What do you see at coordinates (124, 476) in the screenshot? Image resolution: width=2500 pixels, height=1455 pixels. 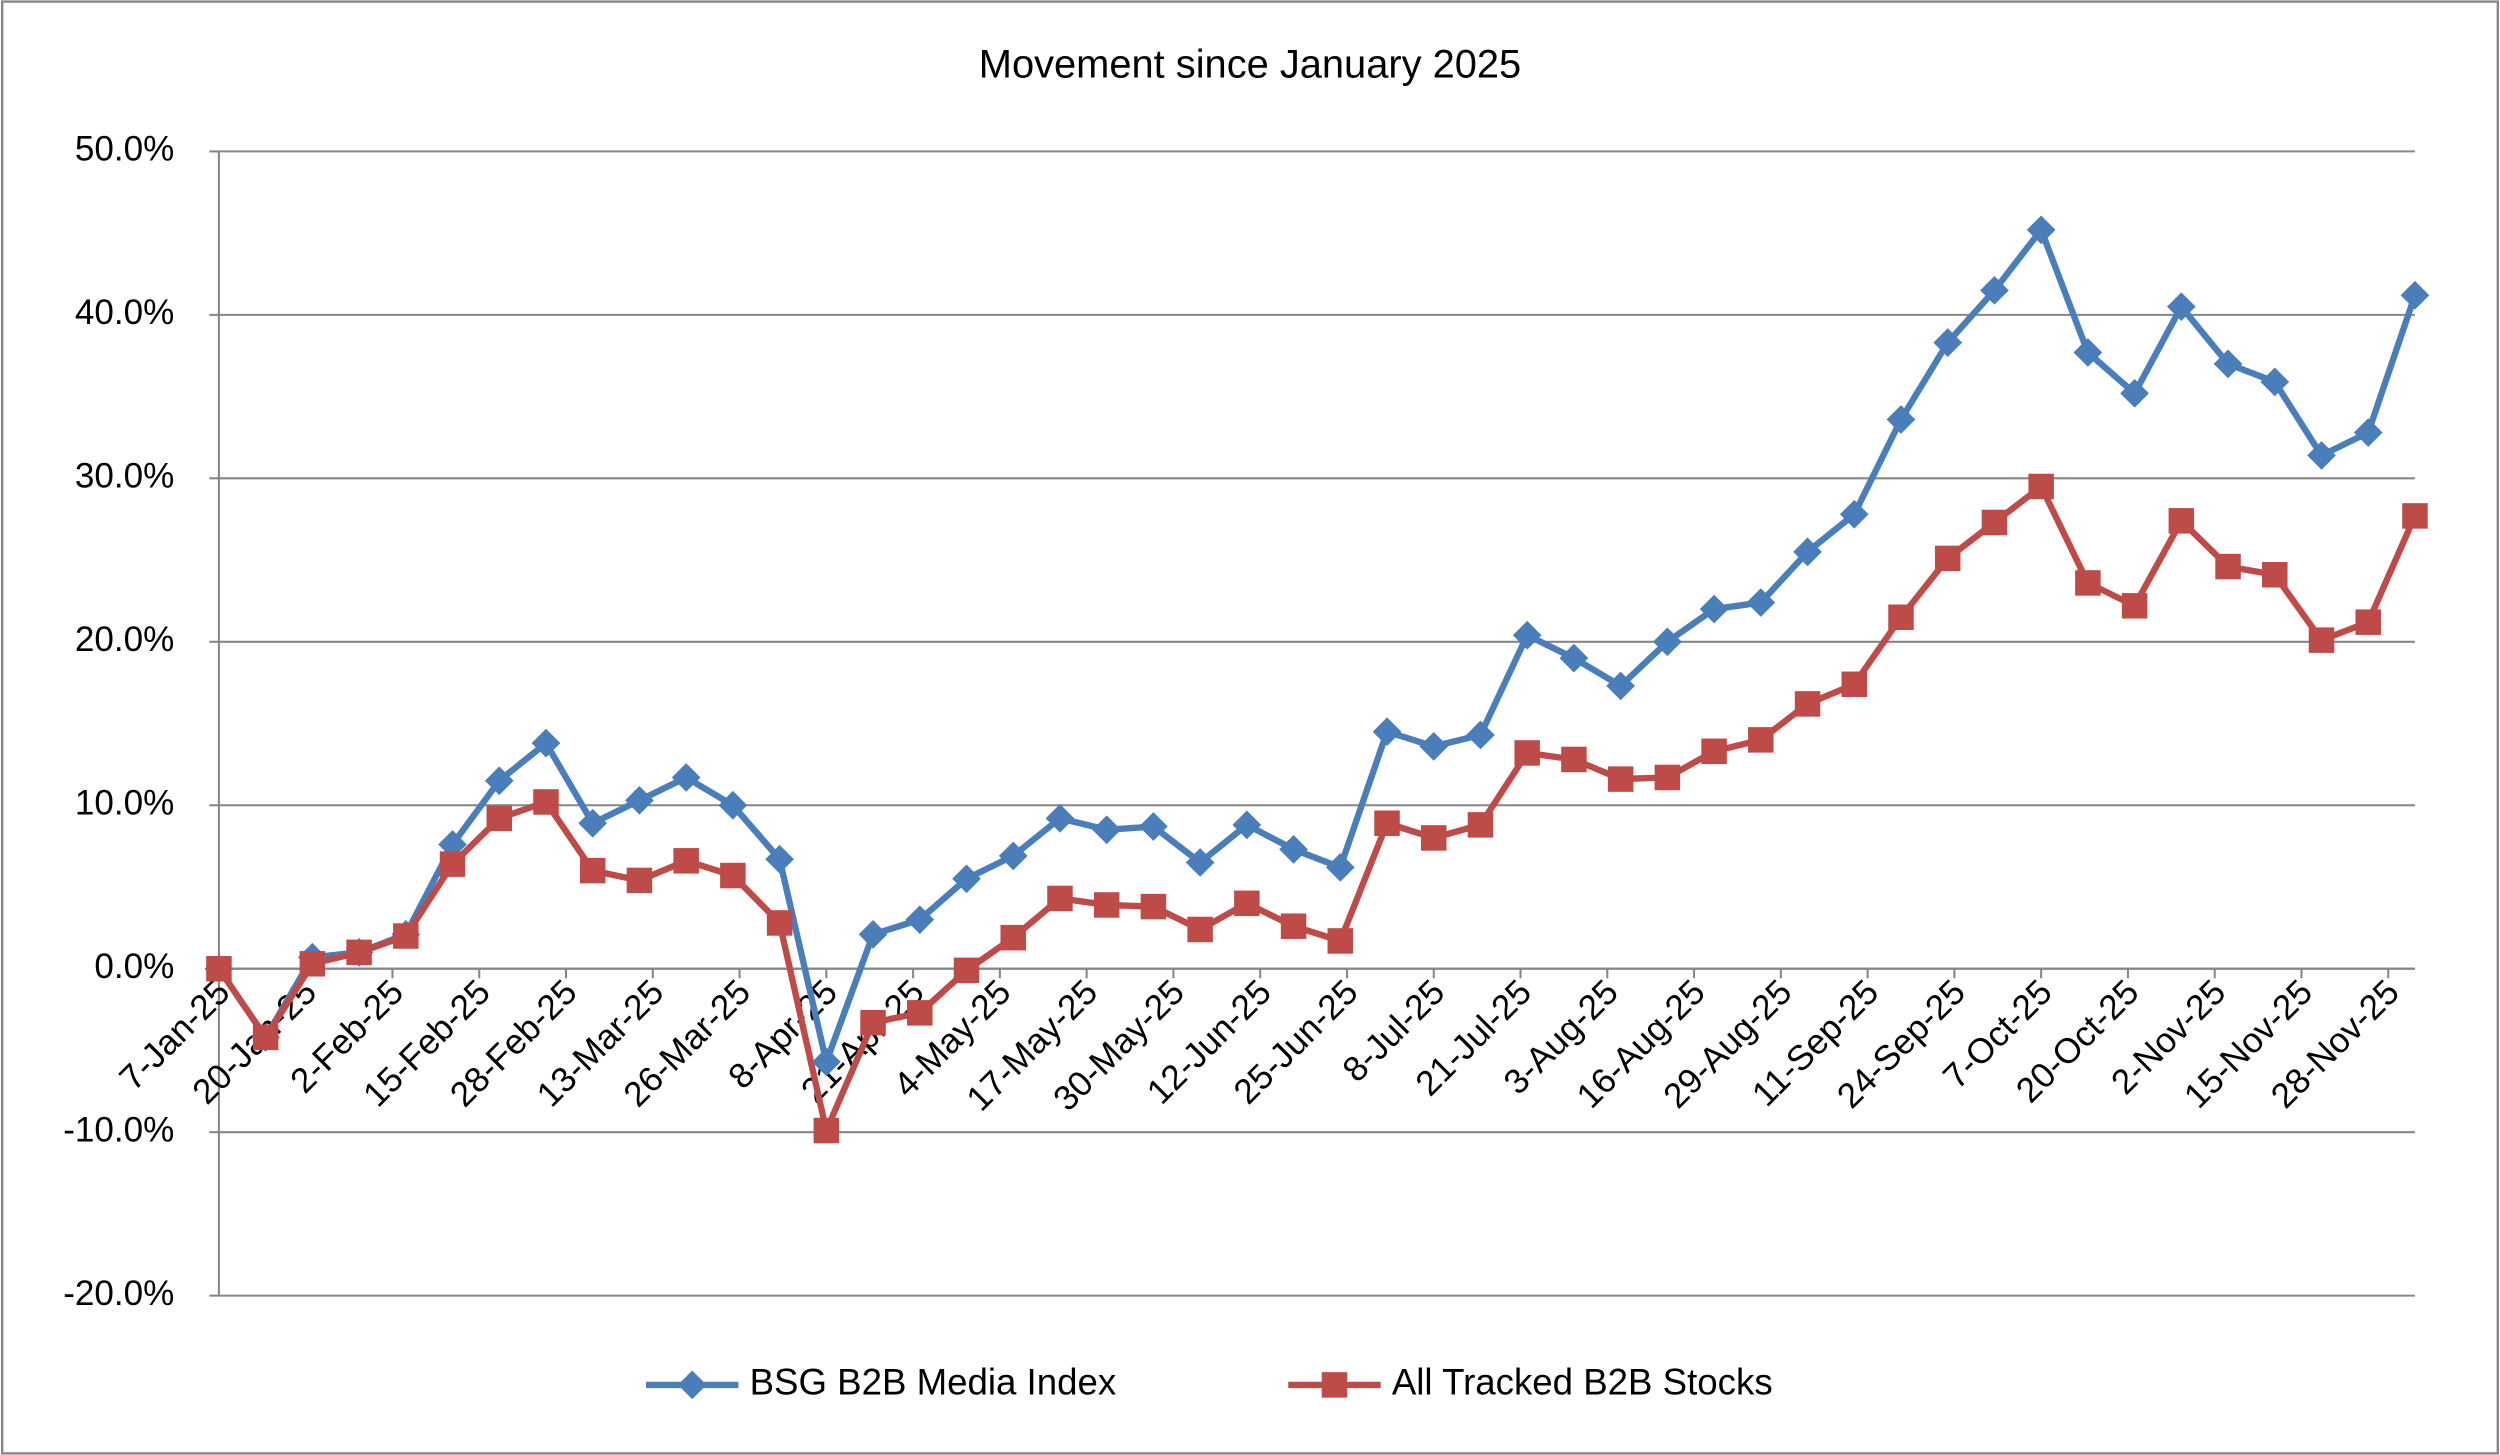 I see `y-tick-label: 30.0%` at bounding box center [124, 476].